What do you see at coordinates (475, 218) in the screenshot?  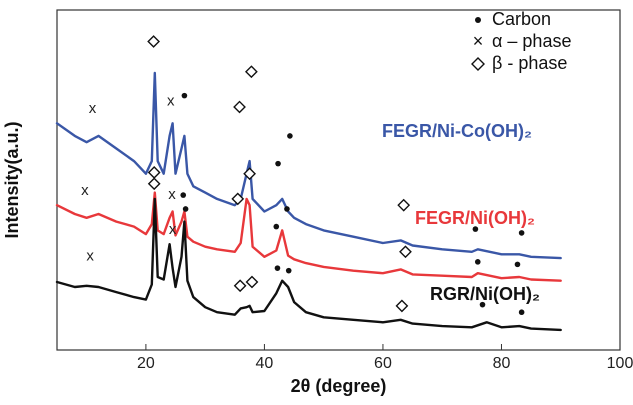 I see `series-label-1: FEGR/Ni(OH)₂` at bounding box center [475, 218].